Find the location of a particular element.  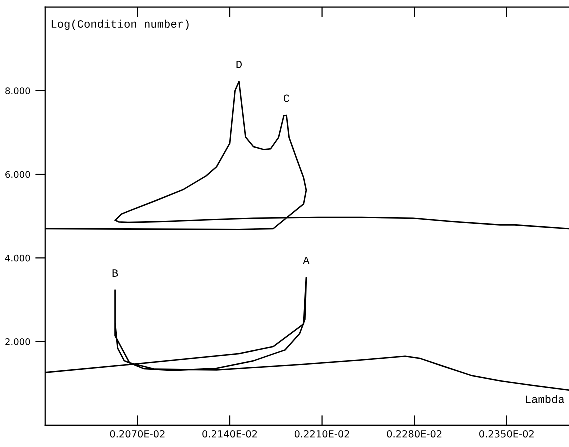

annotation: A is located at coordinates (306, 260).